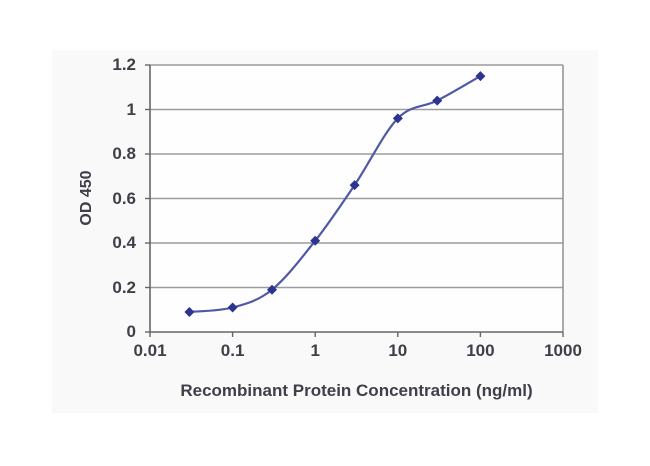 This screenshot has width=650, height=466. What do you see at coordinates (398, 350) in the screenshot?
I see `x-axis-tick-label: 10` at bounding box center [398, 350].